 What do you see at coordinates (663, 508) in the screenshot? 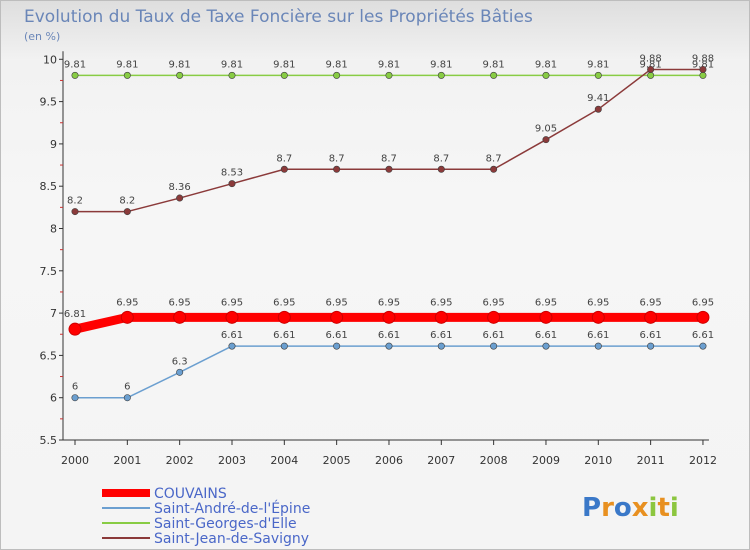
I see `brand-letter: t` at bounding box center [663, 508].